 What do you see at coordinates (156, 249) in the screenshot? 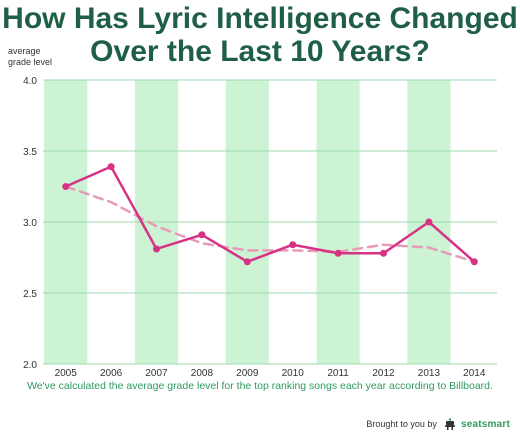
I see `data-point-2007` at bounding box center [156, 249].